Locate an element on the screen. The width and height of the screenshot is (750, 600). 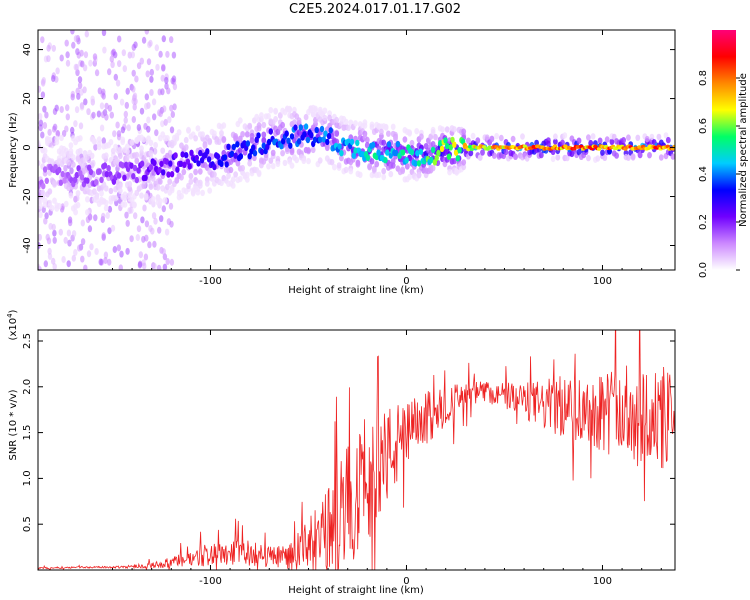
snr-x-tick-label: 0 is located at coordinates (406, 581).